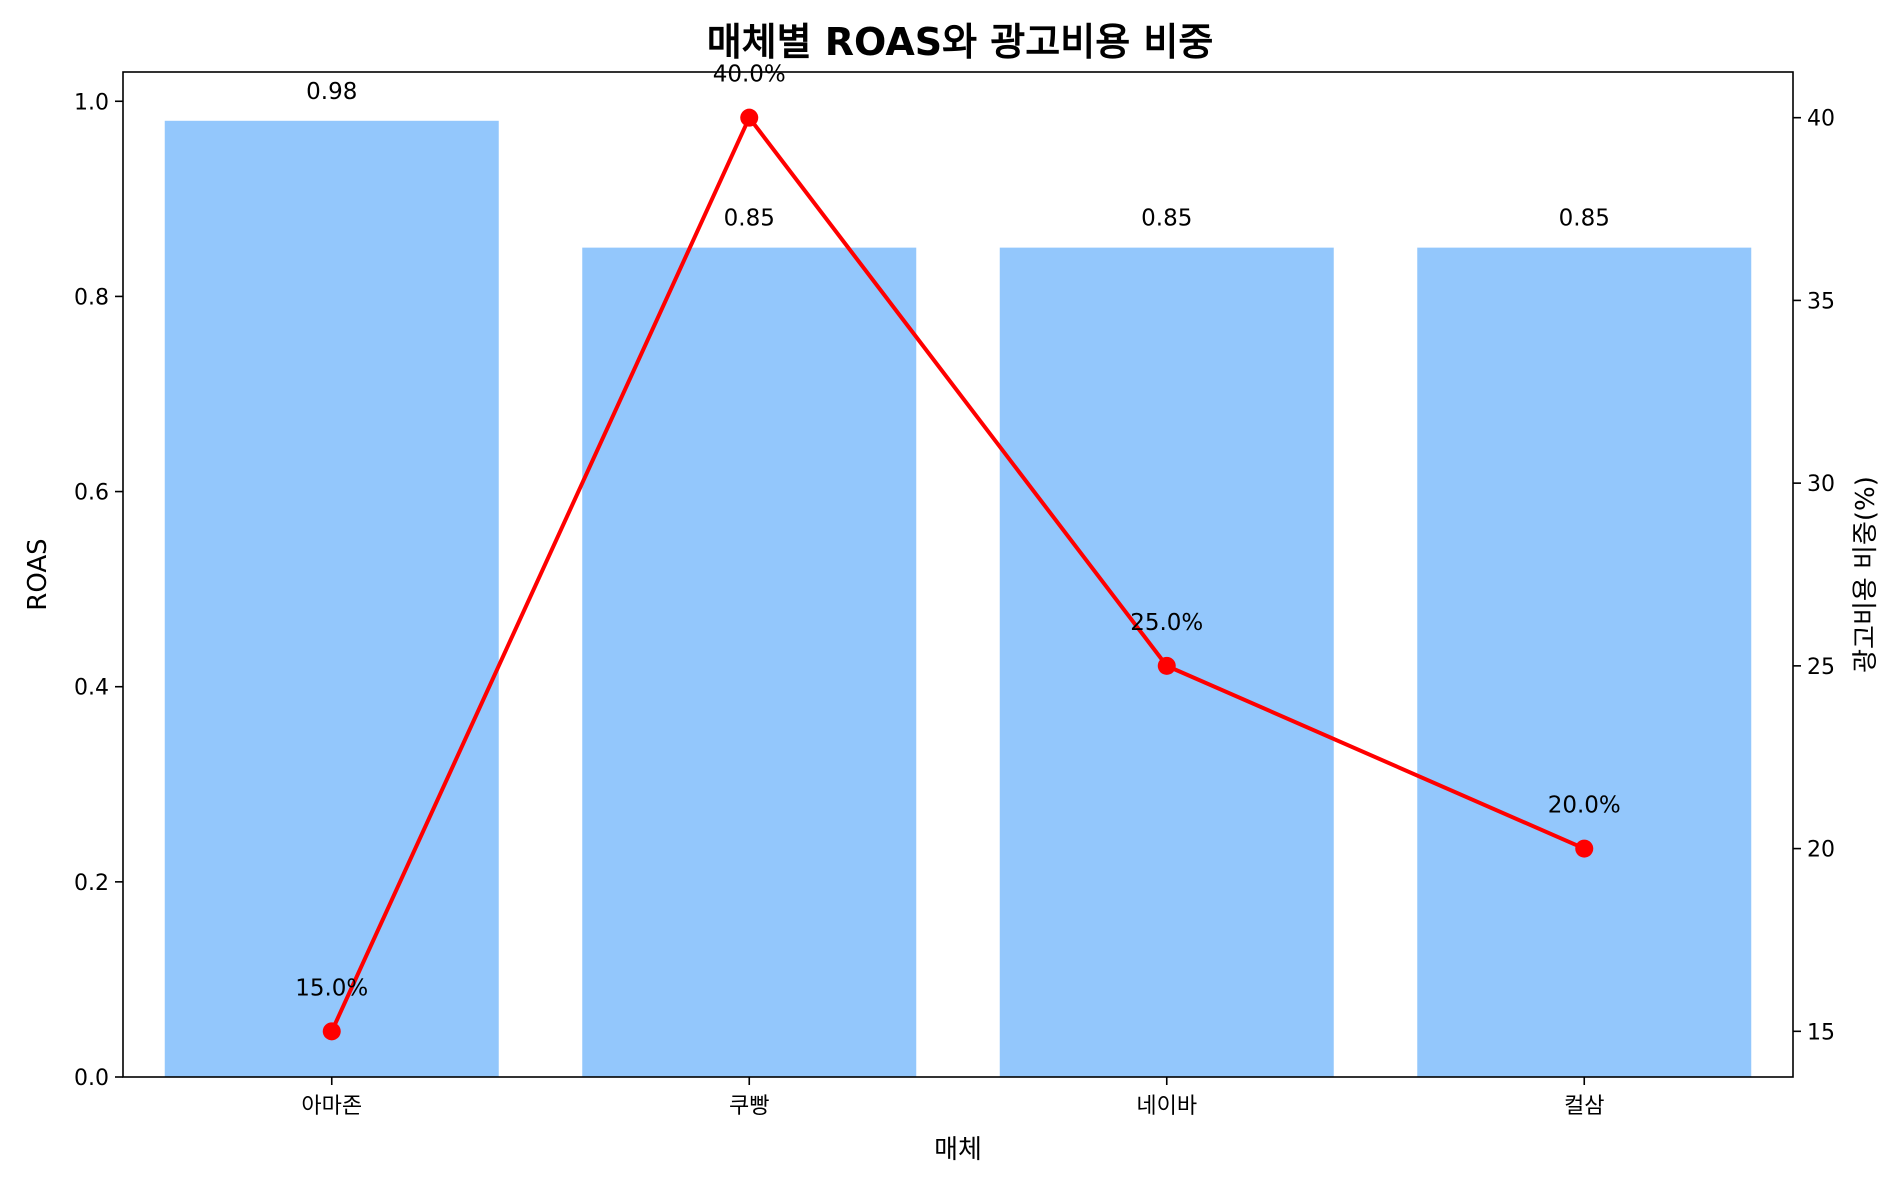  I want to click on y2-tick-label: 20, so click(1821, 850).